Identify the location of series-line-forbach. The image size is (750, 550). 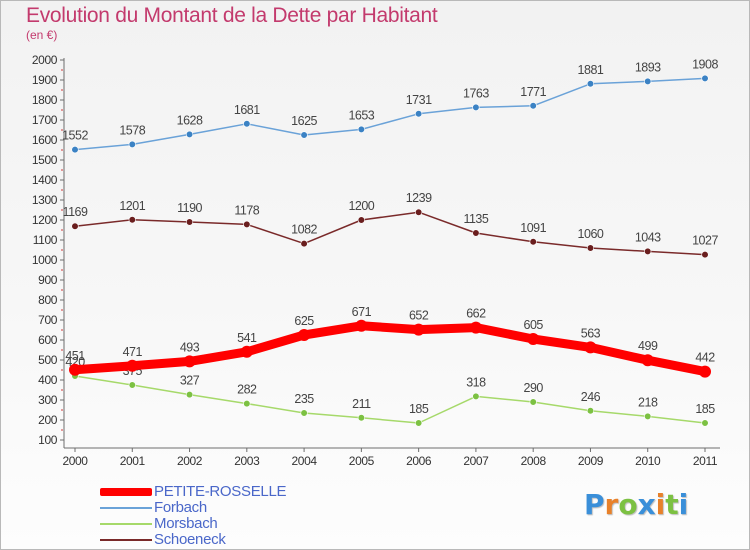
(390, 114).